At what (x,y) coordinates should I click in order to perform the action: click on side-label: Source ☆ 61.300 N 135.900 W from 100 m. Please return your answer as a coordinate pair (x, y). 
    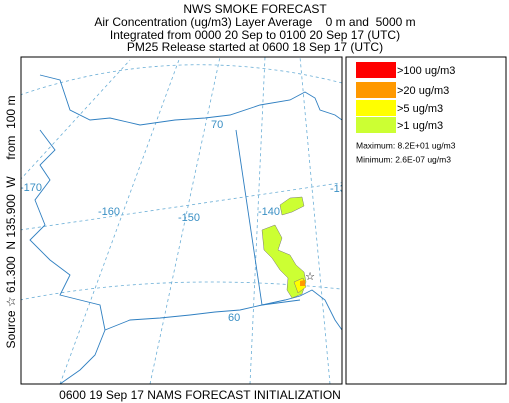
    Looking at the image, I should click on (11, 222).